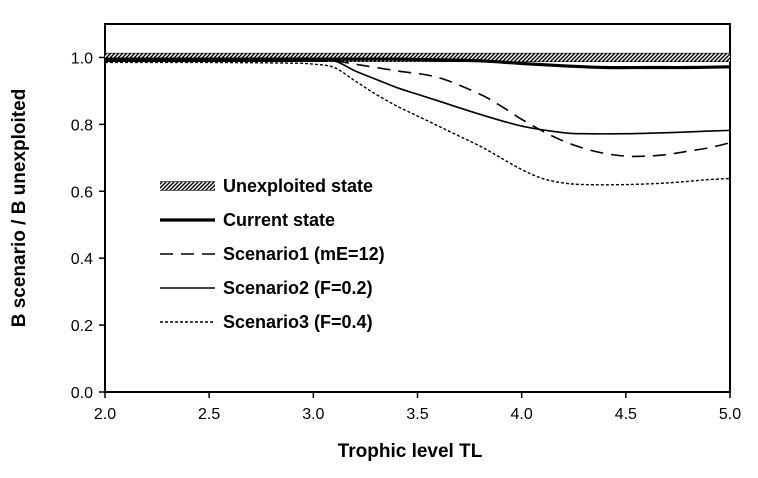  What do you see at coordinates (82, 326) in the screenshot?
I see `y-tick-label: 0.2` at bounding box center [82, 326].